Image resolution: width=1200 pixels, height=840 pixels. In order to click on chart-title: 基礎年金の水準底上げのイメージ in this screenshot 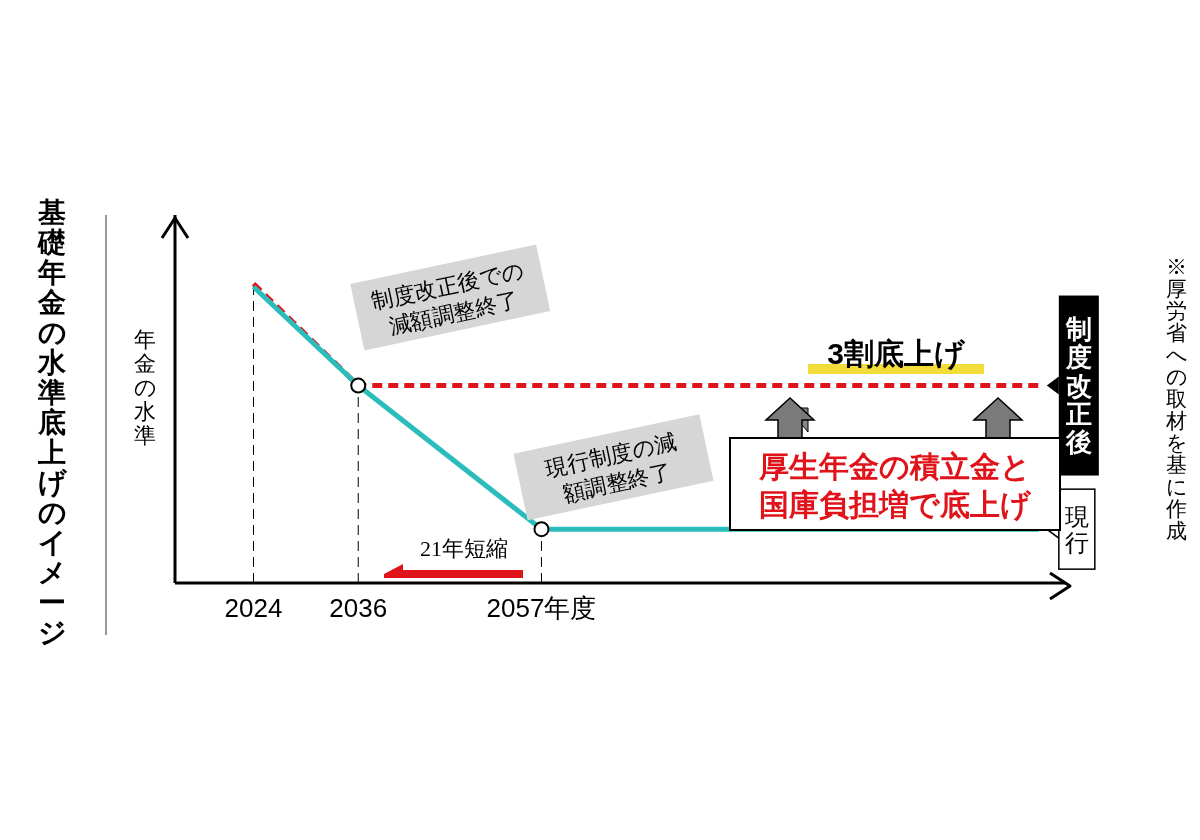, I will do `click(52, 422)`.